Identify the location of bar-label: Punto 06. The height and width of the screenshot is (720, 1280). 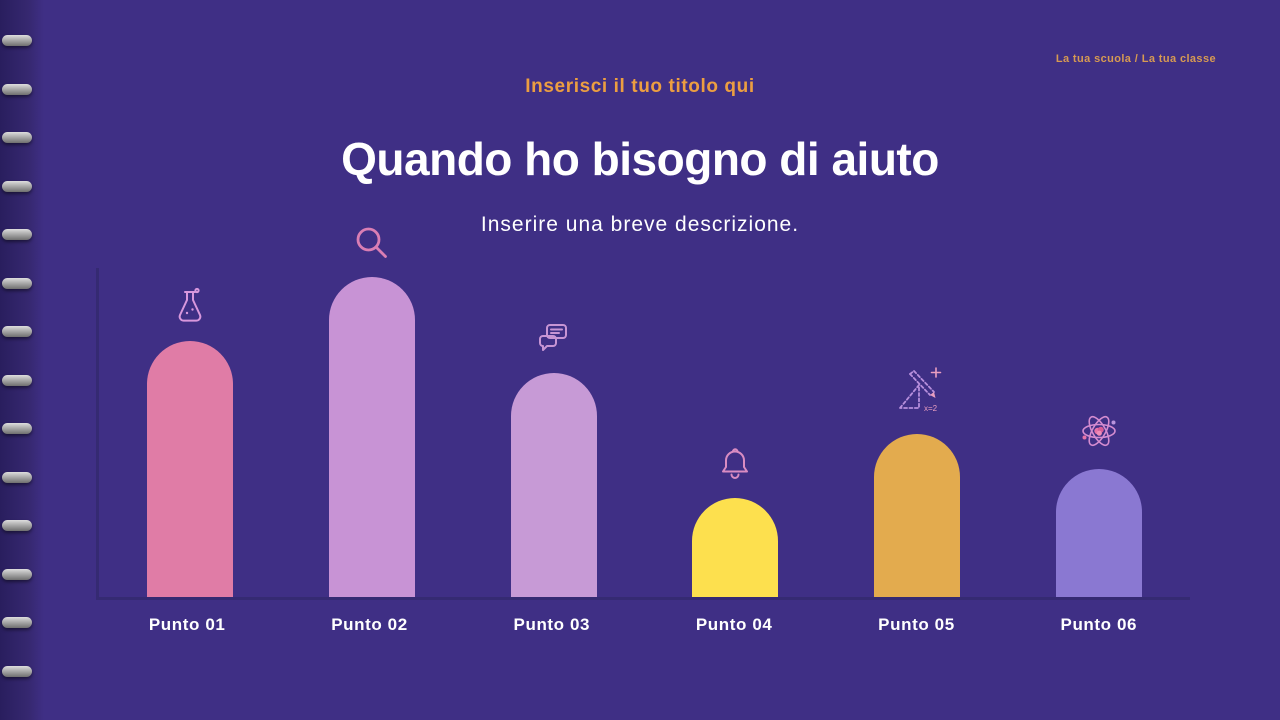
(1099, 624).